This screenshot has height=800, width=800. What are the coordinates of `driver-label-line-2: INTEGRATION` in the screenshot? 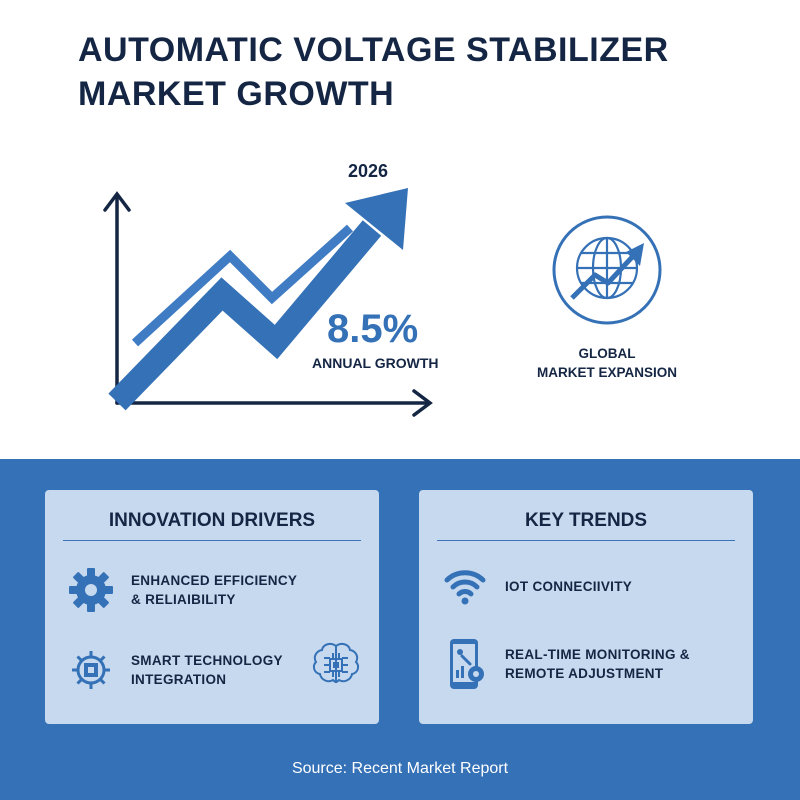 It's located at (179, 679).